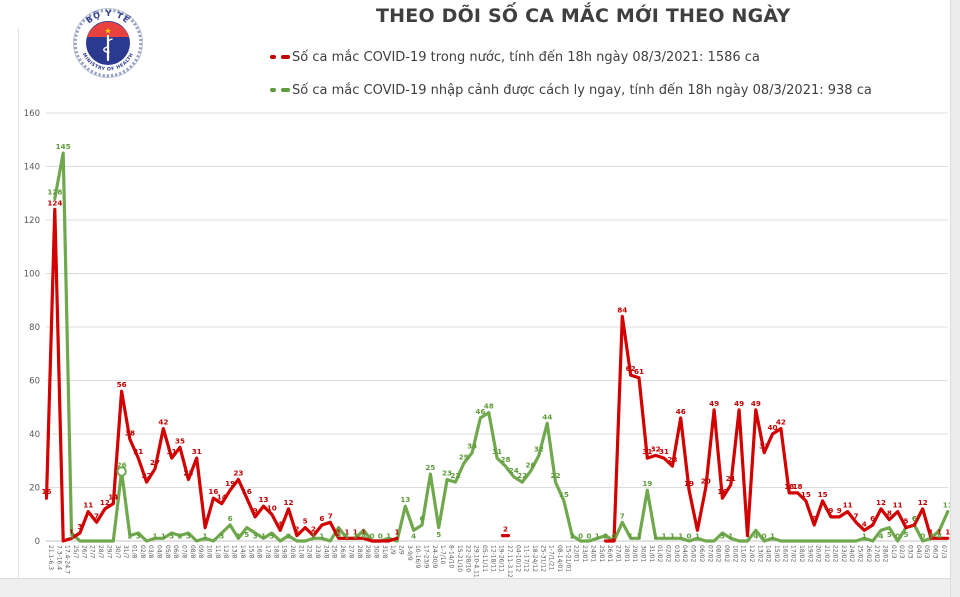 The height and width of the screenshot is (597, 960). Describe the element at coordinates (839, 510) in the screenshot. I see `svg-text: 9` at that location.